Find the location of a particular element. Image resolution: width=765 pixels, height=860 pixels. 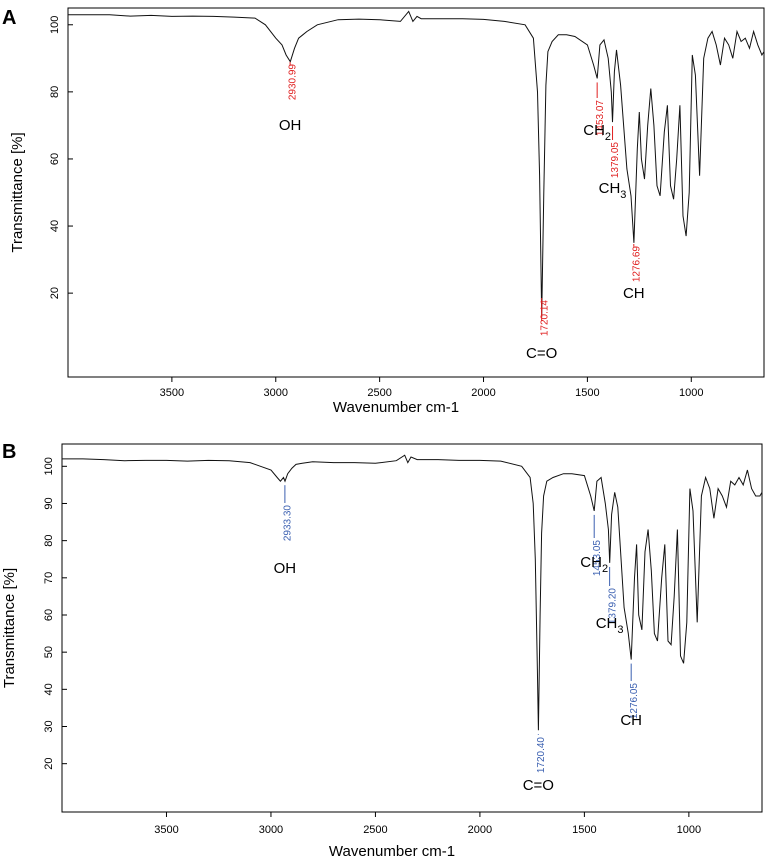

y-tick-label: 90 is located at coordinates (49, 503).